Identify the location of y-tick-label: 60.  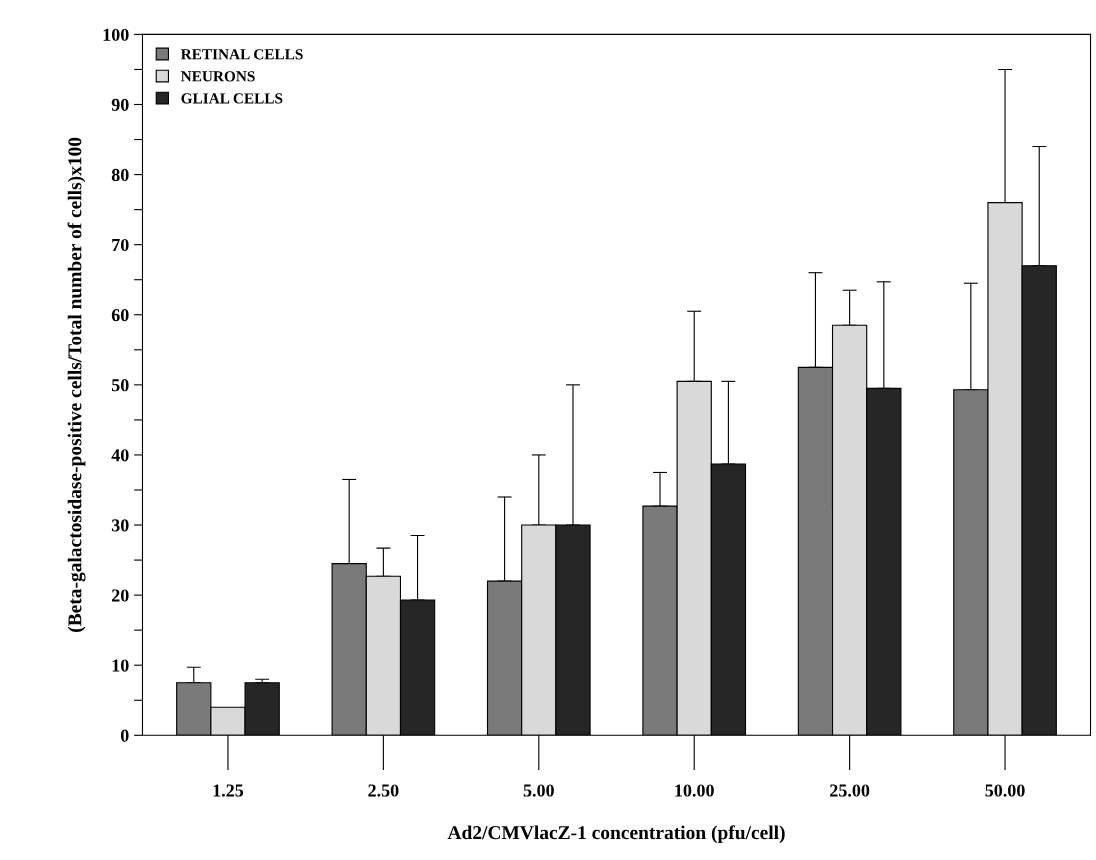
(120, 315).